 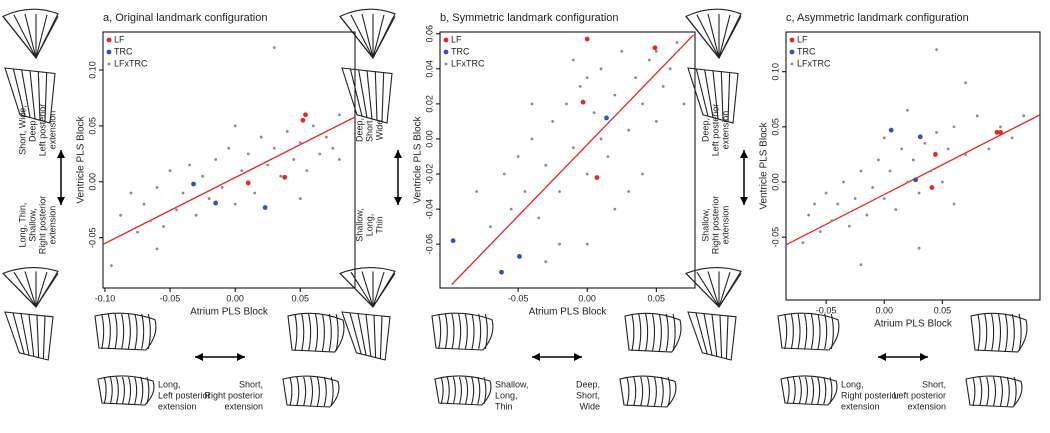 What do you see at coordinates (588, 395) in the screenshot?
I see `annotation: Short,` at bounding box center [588, 395].